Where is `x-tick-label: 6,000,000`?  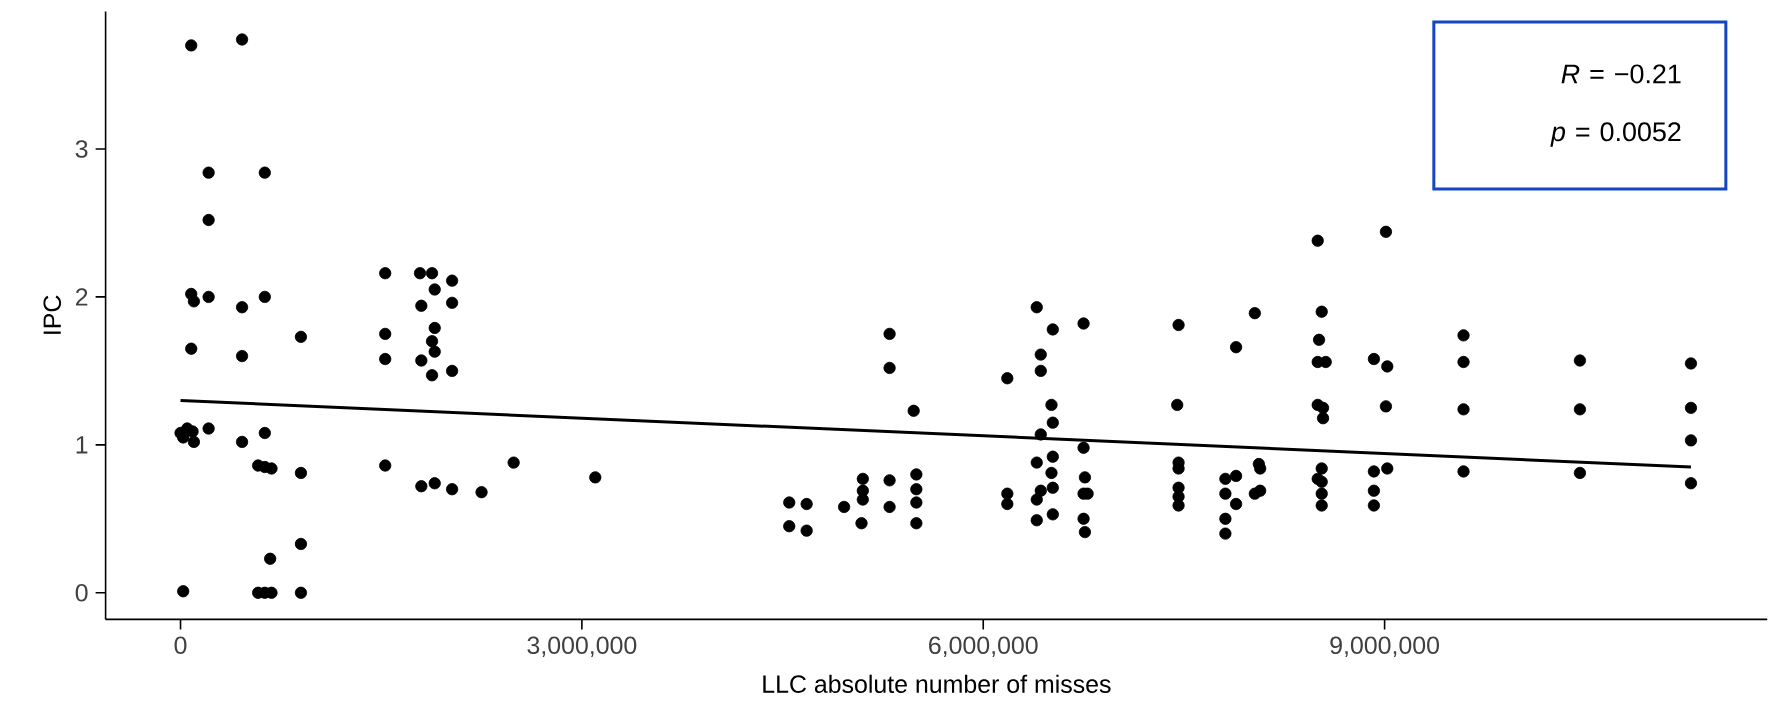
x-tick-label: 6,000,000 is located at coordinates (983, 647).